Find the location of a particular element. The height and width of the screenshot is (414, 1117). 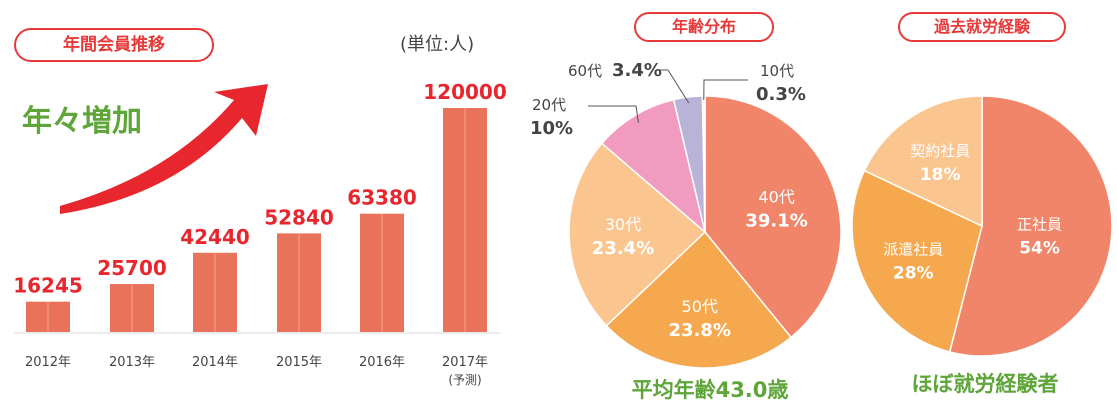

age-label-5: 10代 is located at coordinates (777, 71).